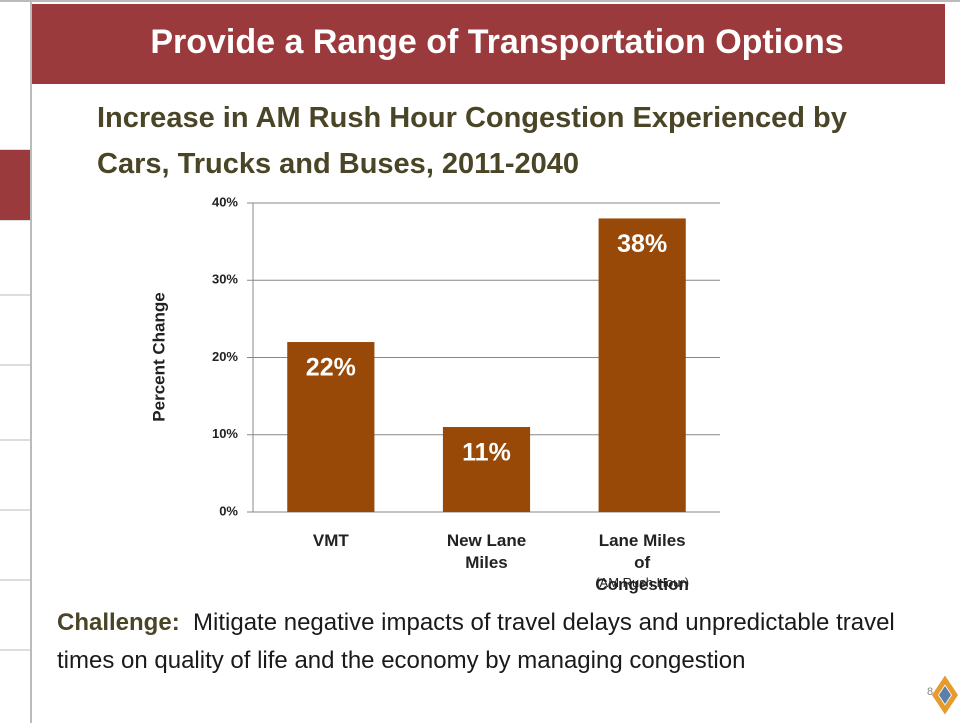 Image resolution: width=960 pixels, height=723 pixels. Describe the element at coordinates (118, 622) in the screenshot. I see `challenge-label: Challenge:` at that location.